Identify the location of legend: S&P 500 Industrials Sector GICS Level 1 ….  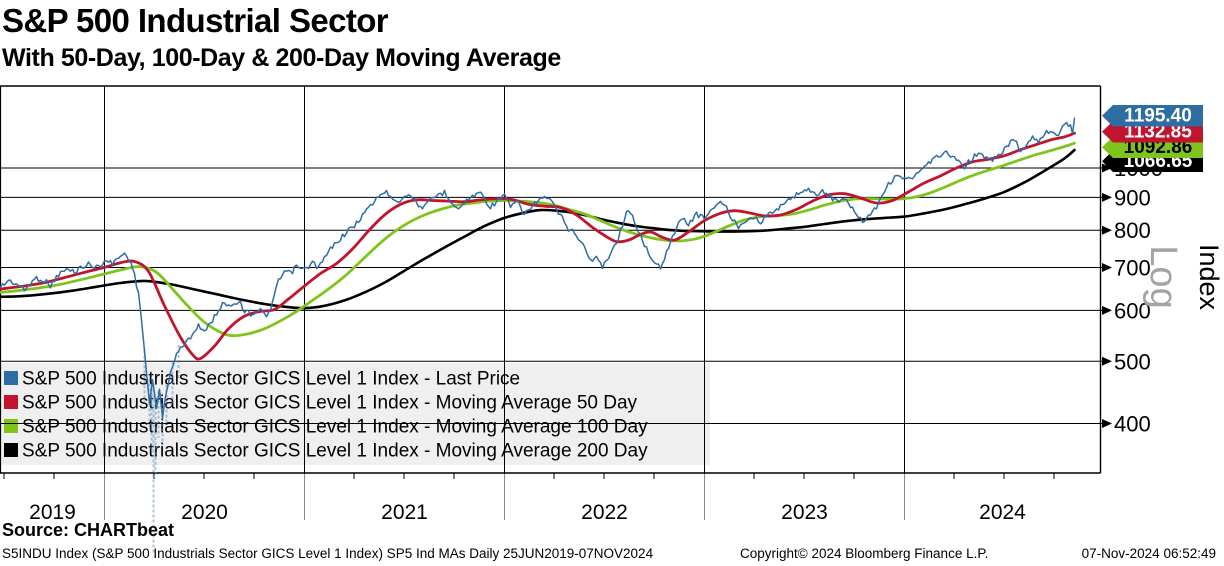
(355, 414).